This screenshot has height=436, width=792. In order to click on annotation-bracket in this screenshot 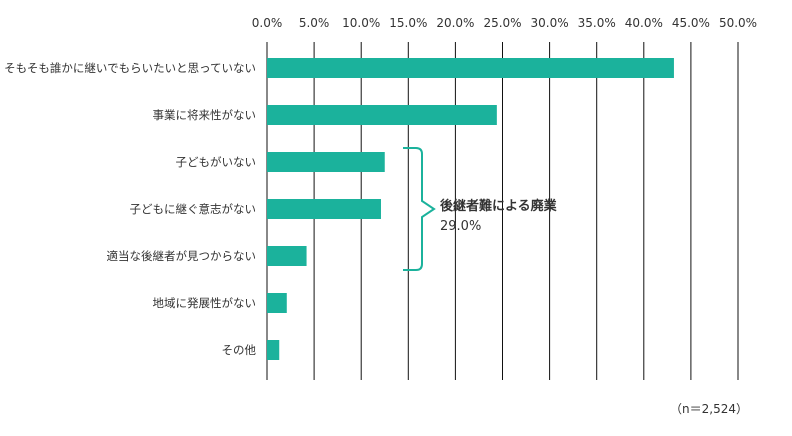, I will do `click(419, 209)`.